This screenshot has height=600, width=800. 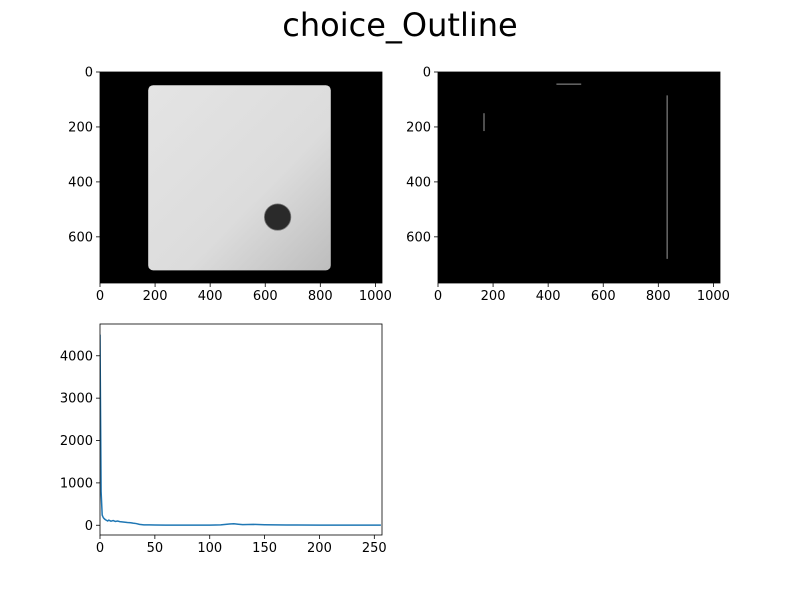 I want to click on y-tick-label: 3000, so click(x=76, y=399).